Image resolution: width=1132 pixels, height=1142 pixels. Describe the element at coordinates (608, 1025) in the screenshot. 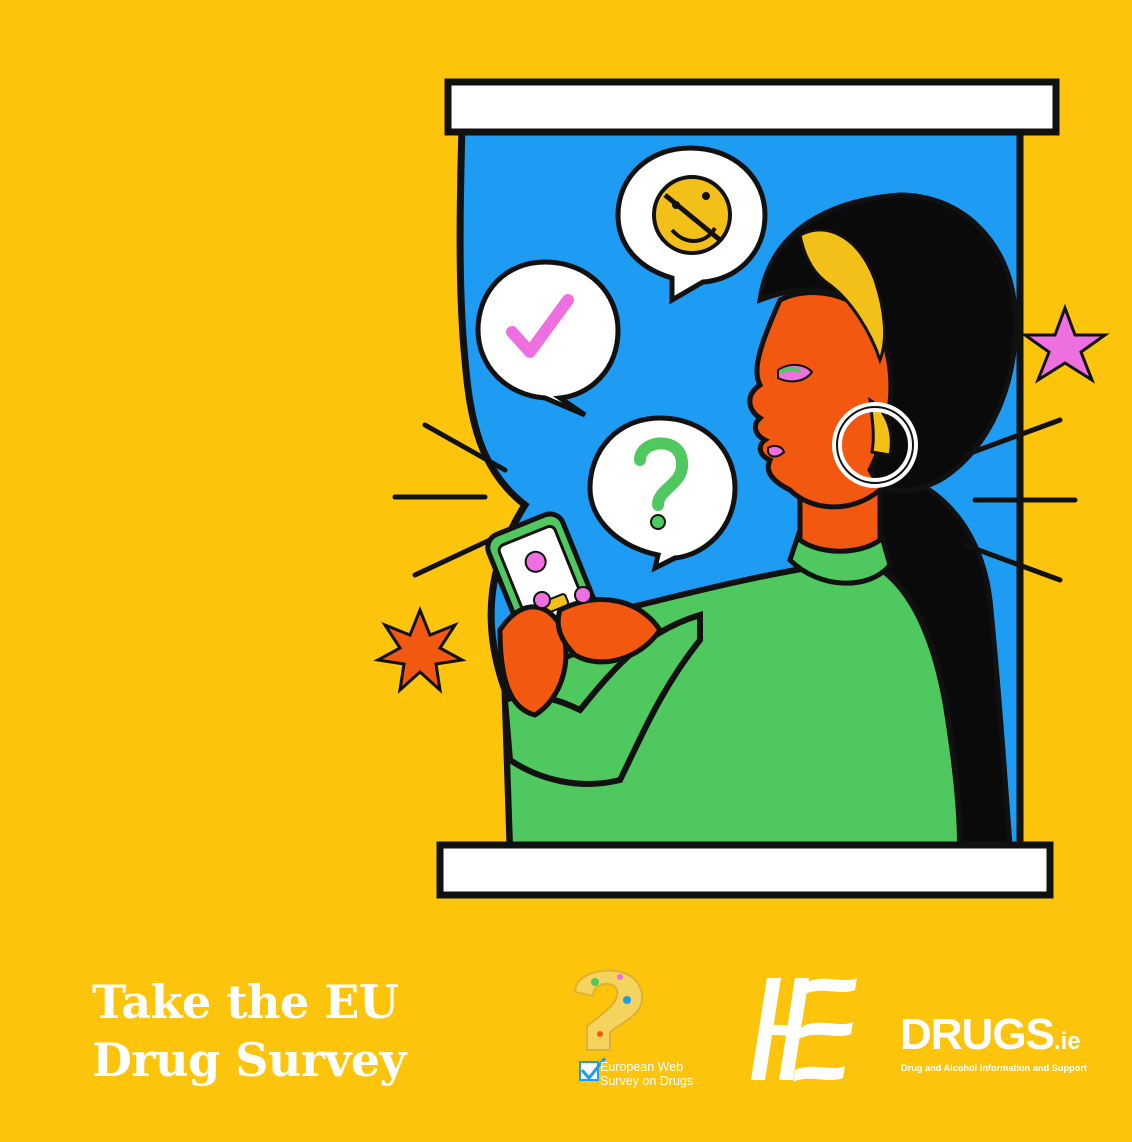

I see `ewsd-logo-icon` at that location.